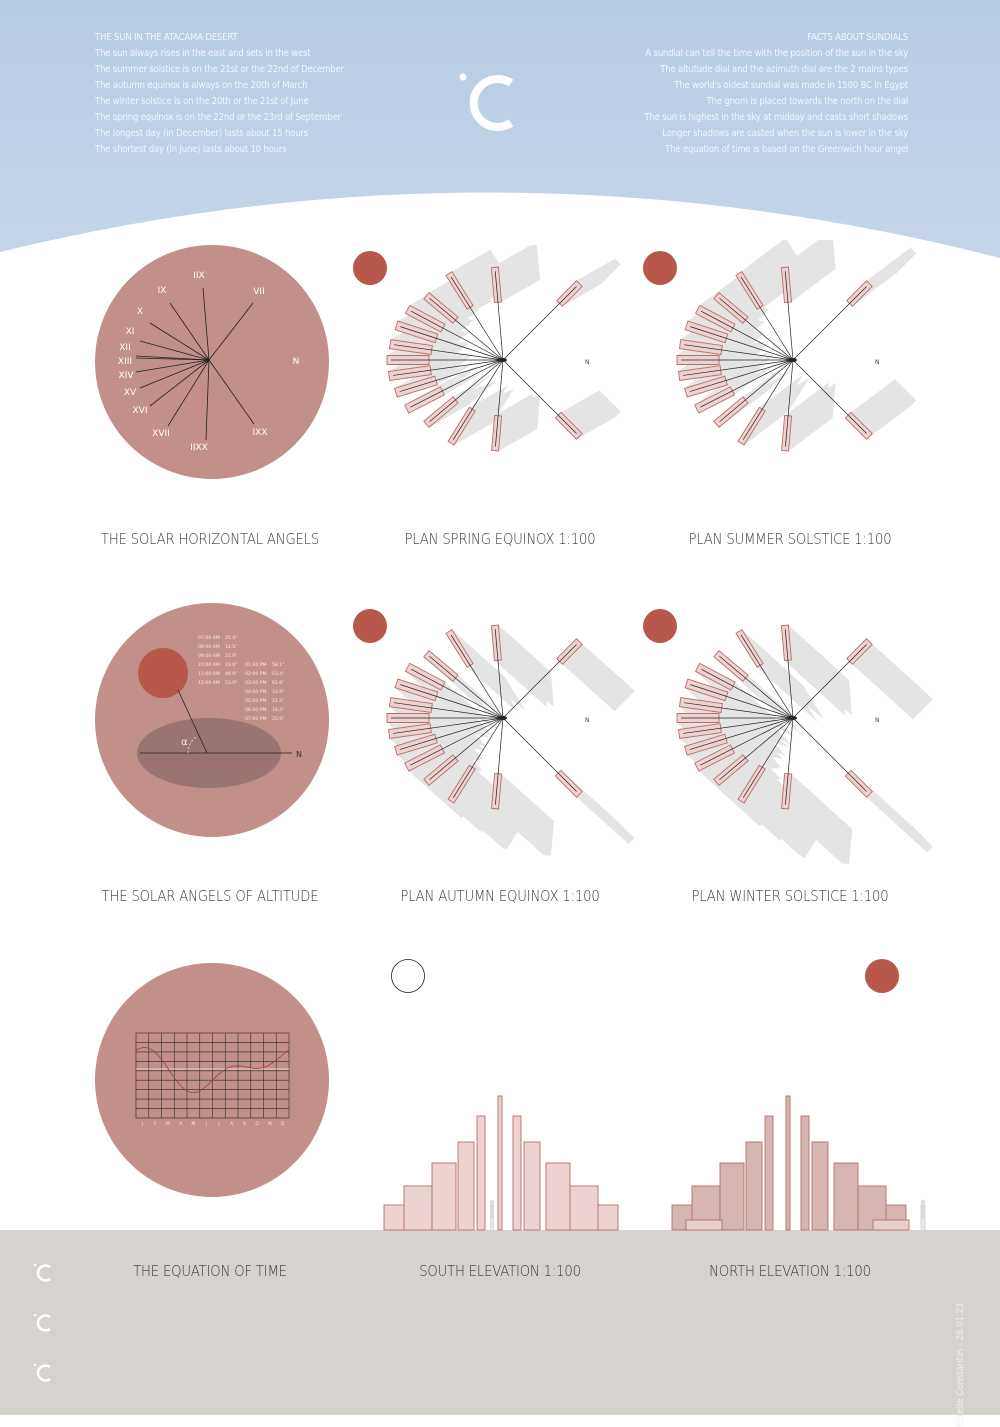 Image resolution: width=1000 pixels, height=1427 pixels. What do you see at coordinates (210, 1271) in the screenshot?
I see `caption-equation-of-time: THE EQUATION OF TIME` at bounding box center [210, 1271].